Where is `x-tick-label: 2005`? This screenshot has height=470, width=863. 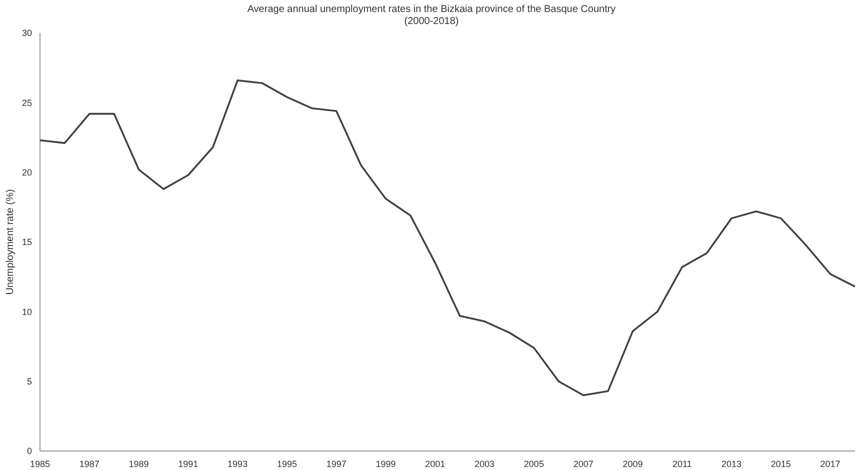 x-tick-label: 2005 is located at coordinates (534, 464).